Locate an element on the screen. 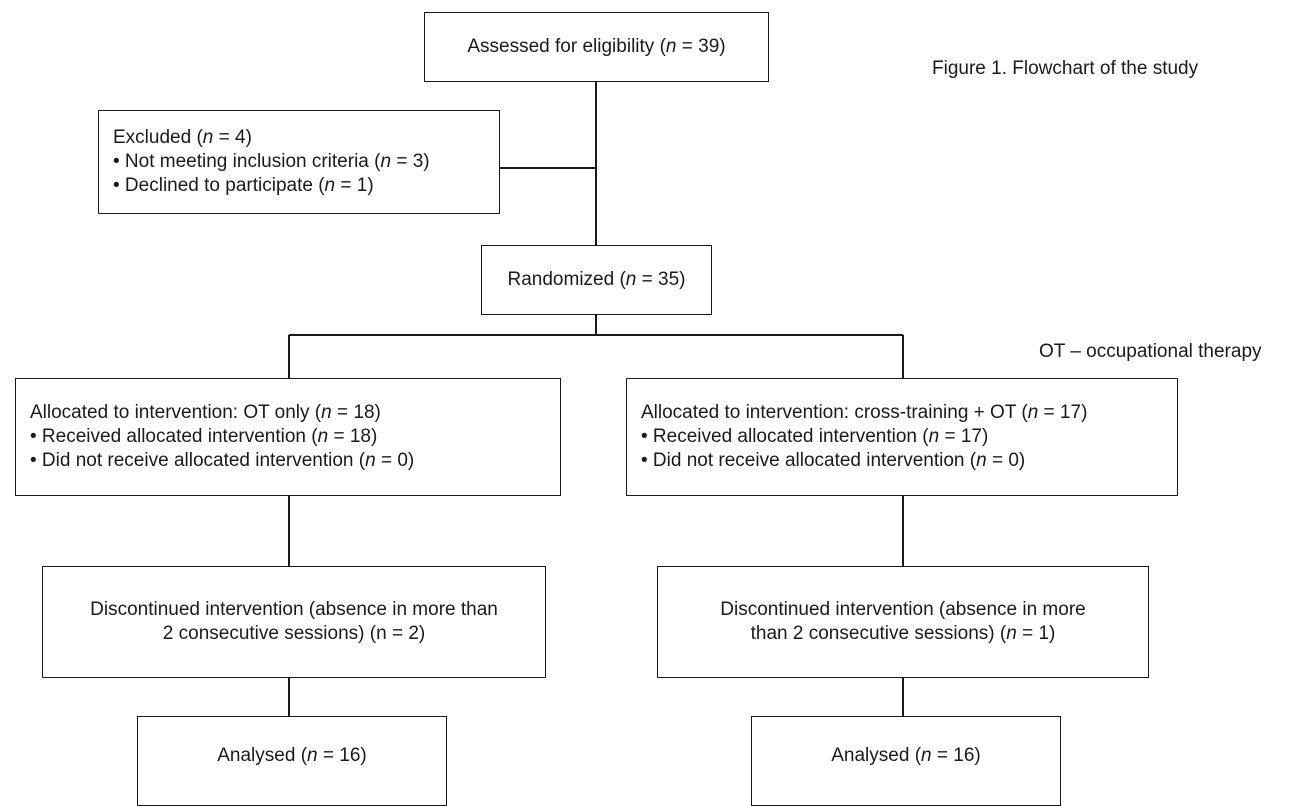 The image size is (1305, 806). abbreviation-note: OT – occupational therapy is located at coordinates (1150, 351).